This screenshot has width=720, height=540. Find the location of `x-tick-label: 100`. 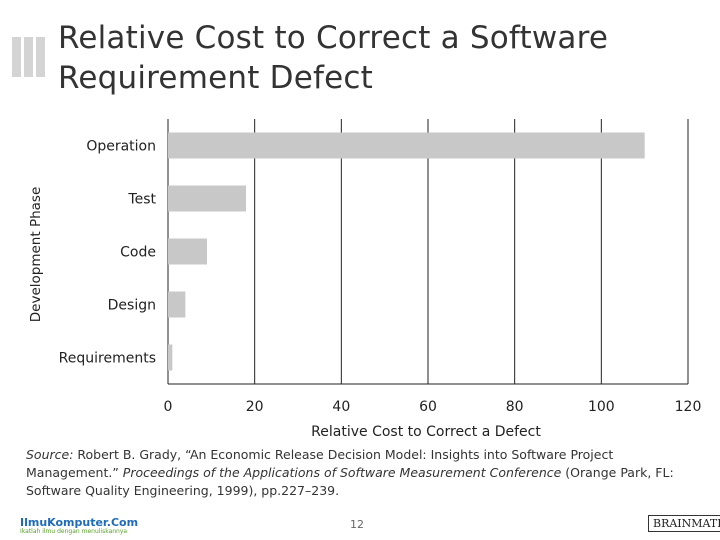

x-tick-label: 100 is located at coordinates (601, 407).